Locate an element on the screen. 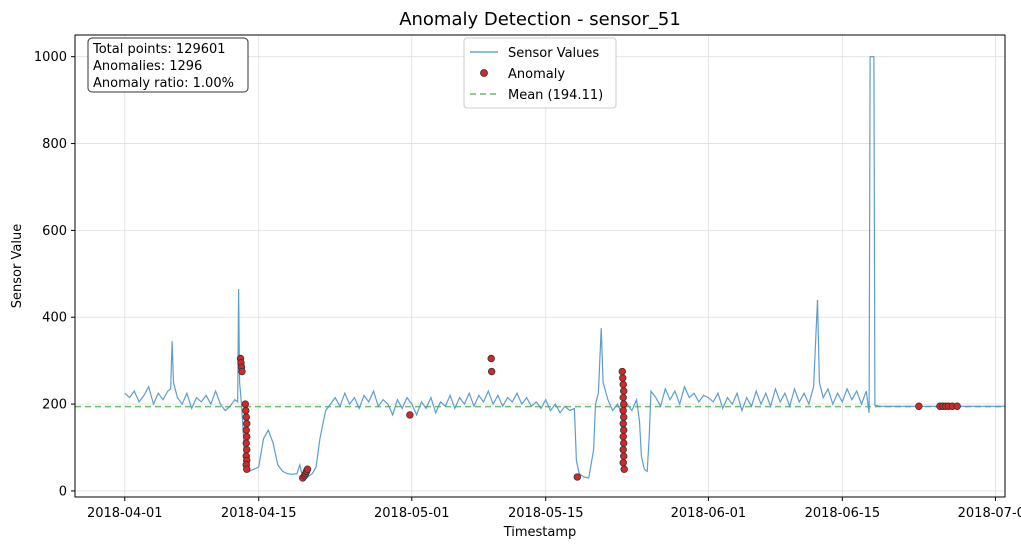 The height and width of the screenshot is (548, 1021). stats-box is located at coordinates (168, 65).